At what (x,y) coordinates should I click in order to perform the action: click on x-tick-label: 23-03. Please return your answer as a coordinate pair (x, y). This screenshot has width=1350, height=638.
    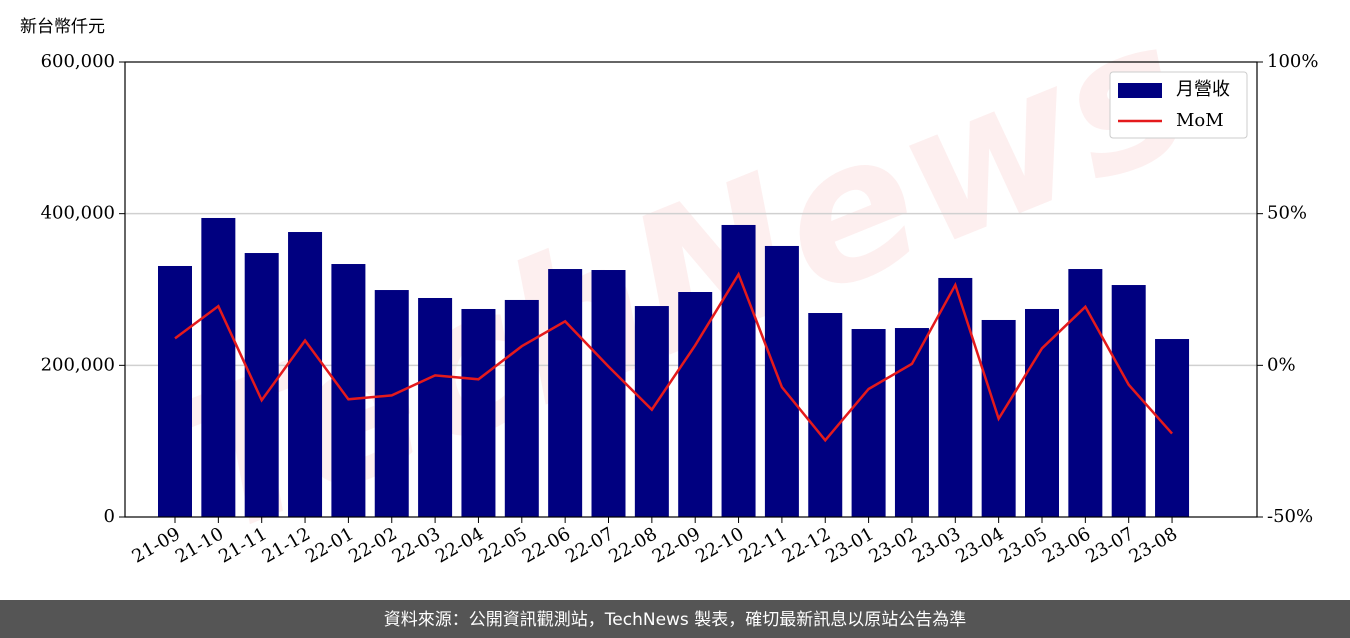
    Looking at the image, I should click on (936, 545).